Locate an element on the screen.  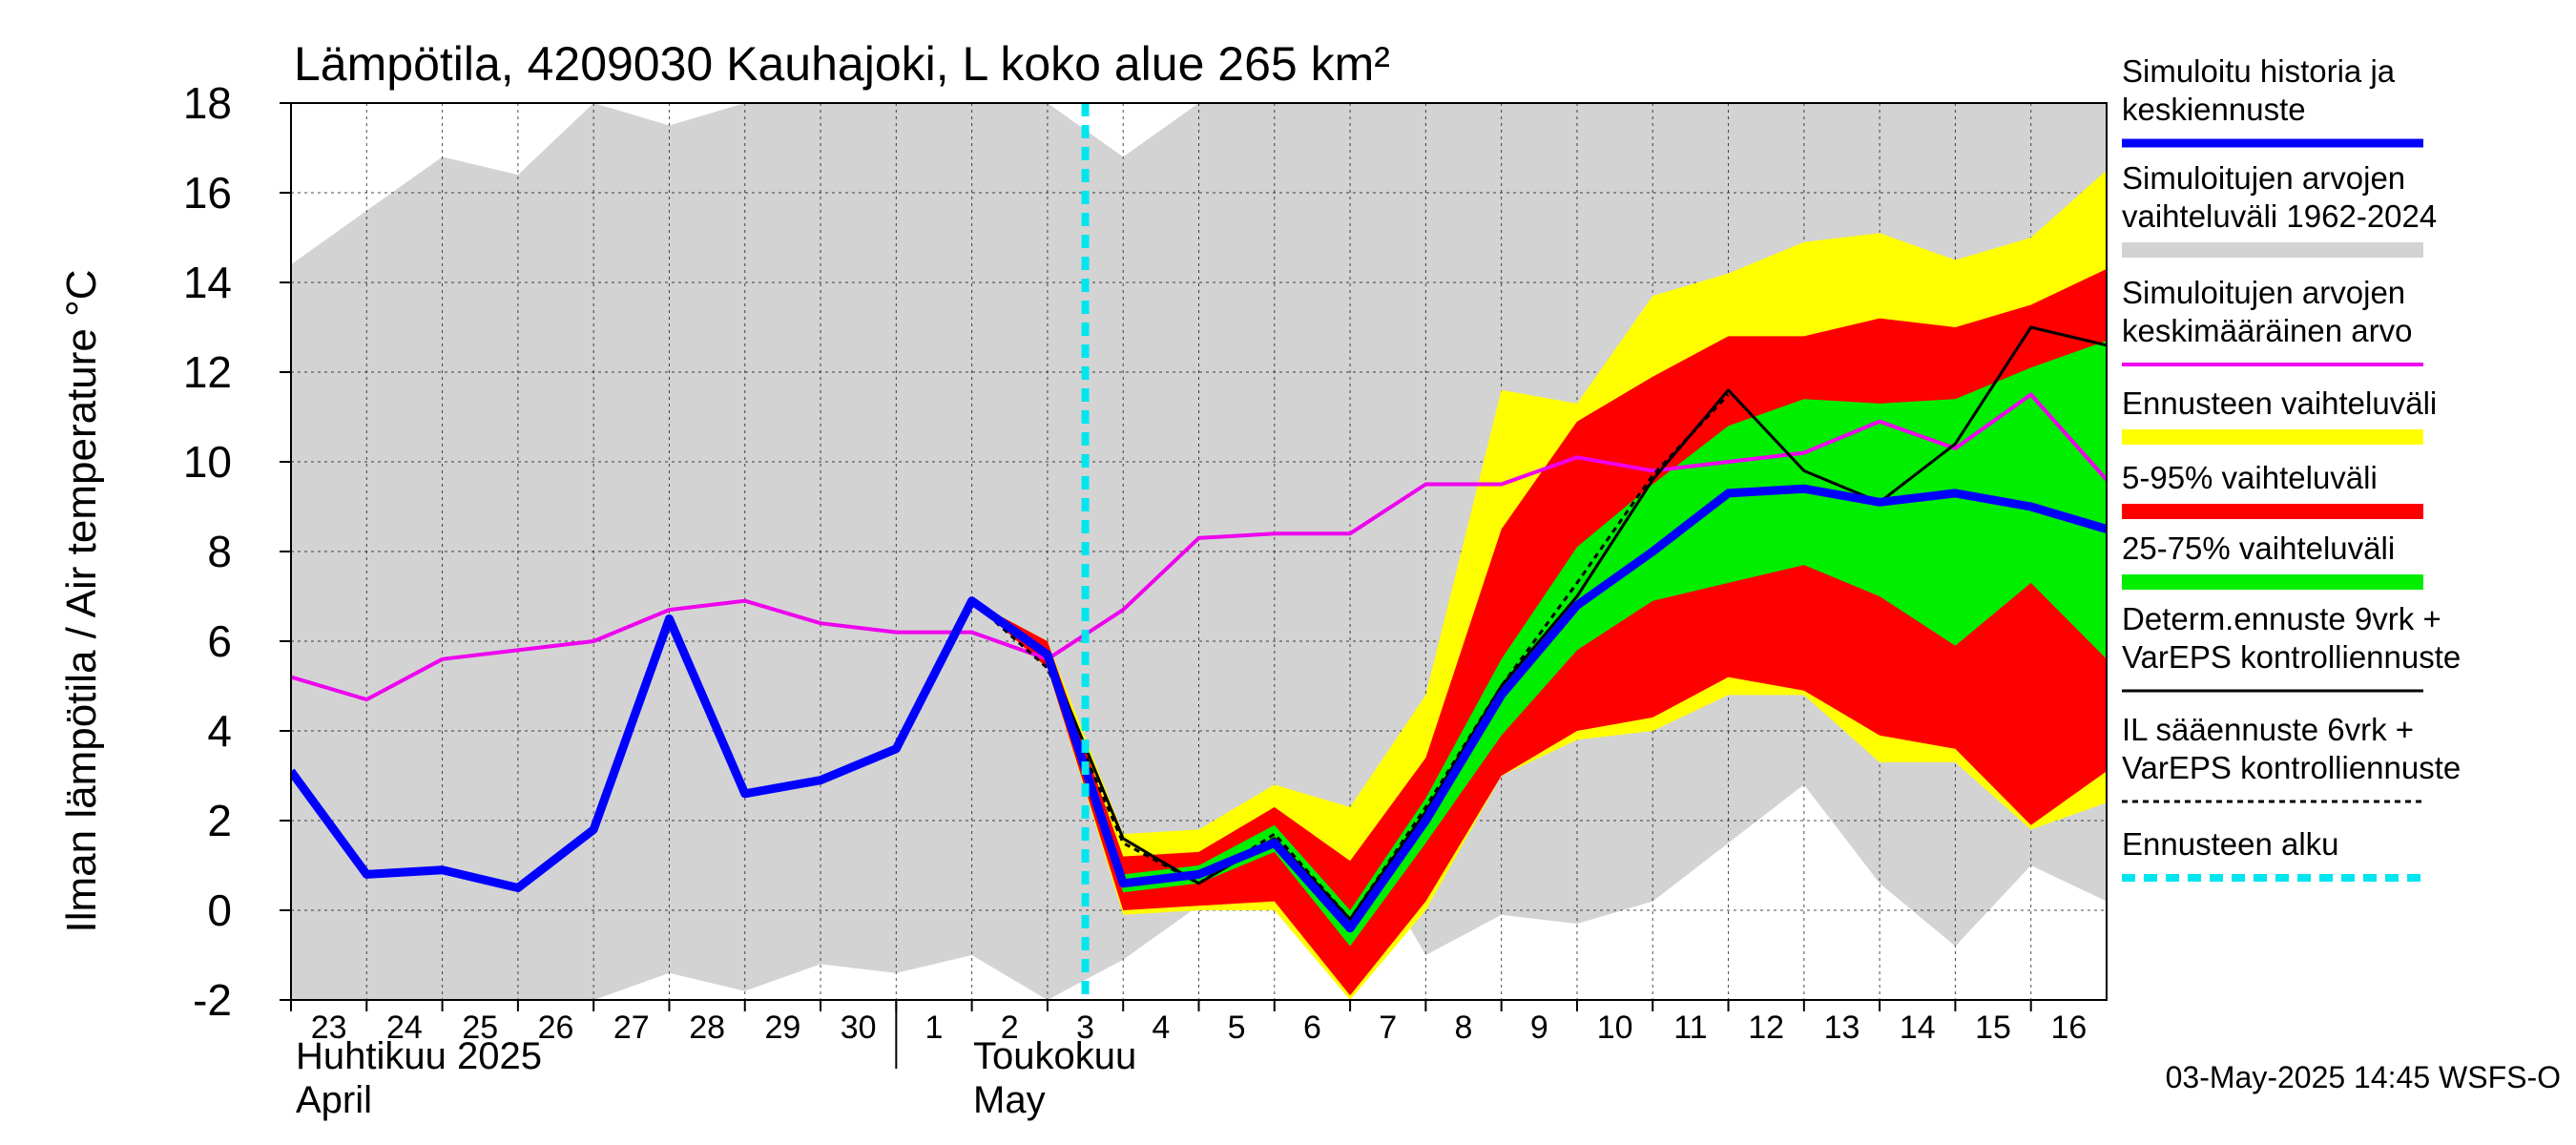
y-tick-label: 10 is located at coordinates (207, 462).